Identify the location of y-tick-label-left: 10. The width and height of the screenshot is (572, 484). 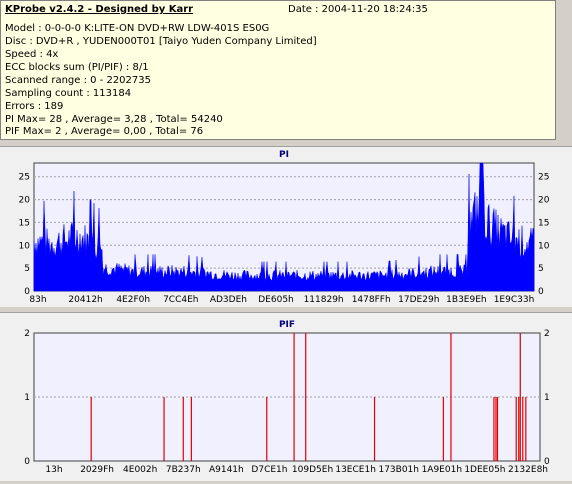
(25, 246).